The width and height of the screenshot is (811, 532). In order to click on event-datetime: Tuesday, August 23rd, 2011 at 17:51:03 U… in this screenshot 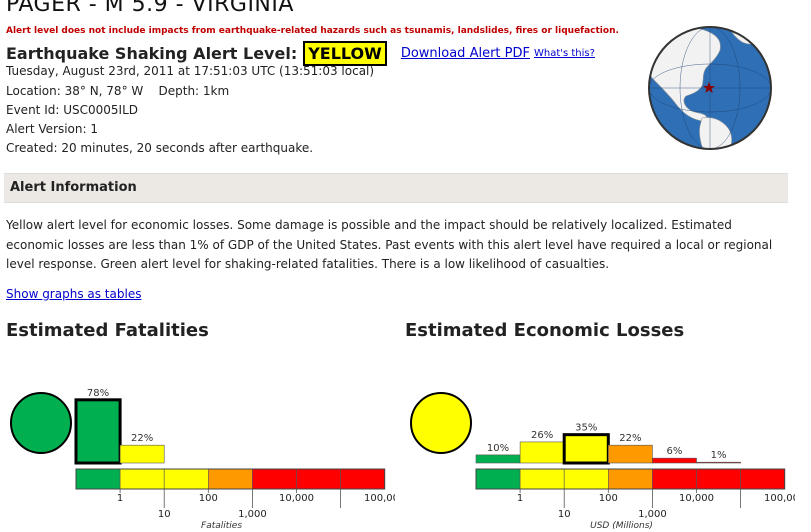, I will do `click(190, 71)`.